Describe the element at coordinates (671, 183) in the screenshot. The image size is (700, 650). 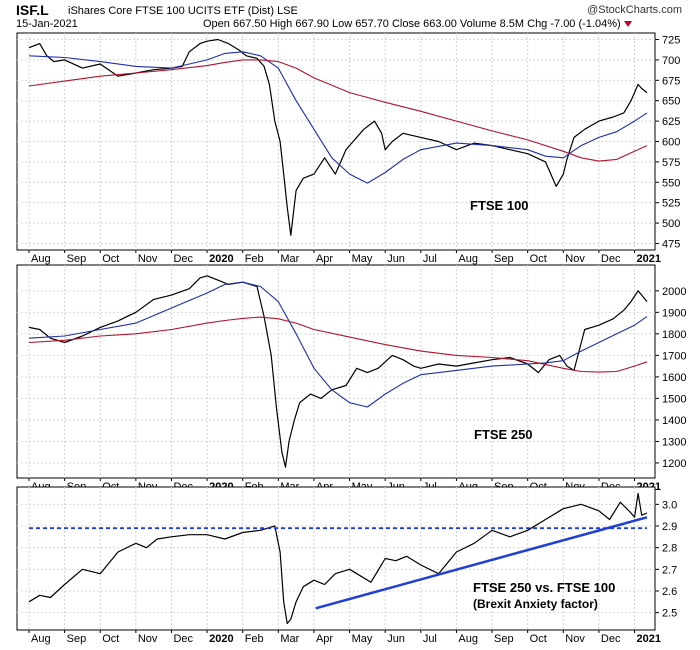
I see `y-tick-label: 550` at that location.